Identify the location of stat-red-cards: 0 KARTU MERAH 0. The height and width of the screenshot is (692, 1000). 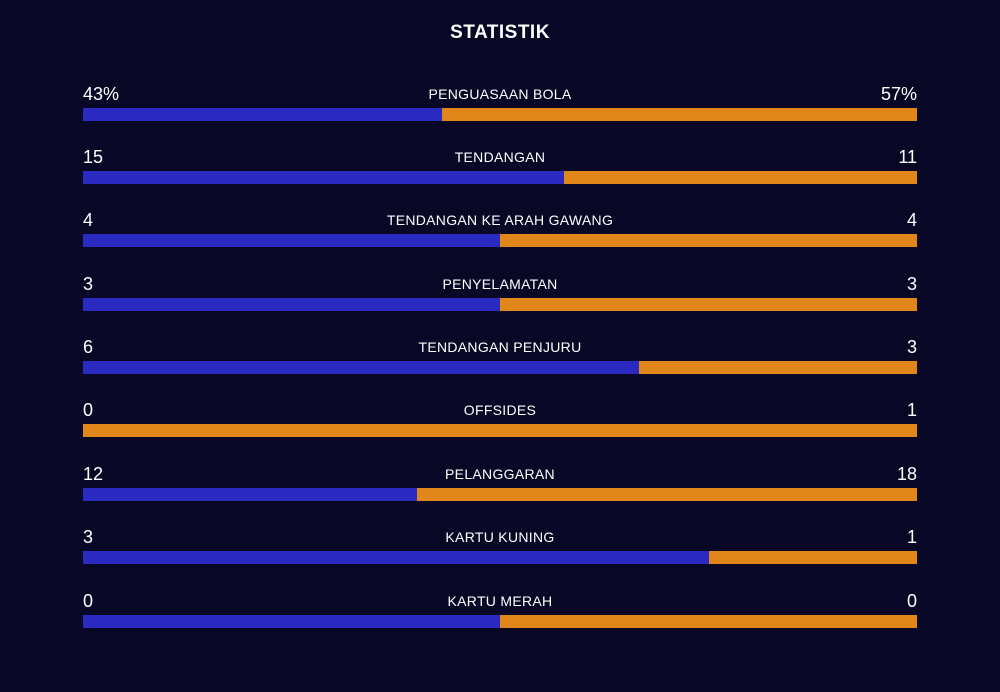
(500, 615).